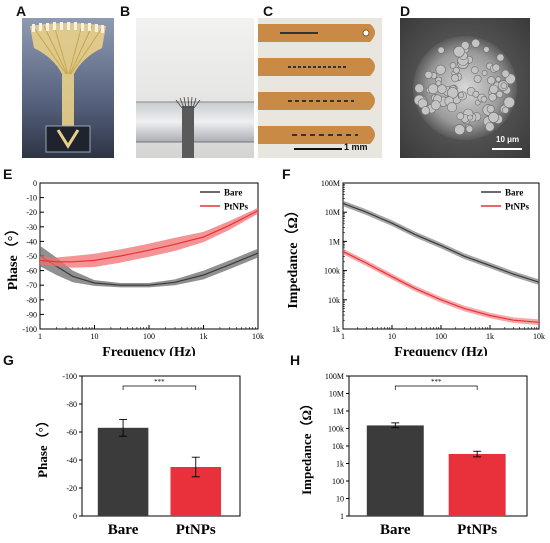 This screenshot has height=543, width=550. Describe the element at coordinates (31, 300) in the screenshot. I see `y-tick-label: -80` at that location.